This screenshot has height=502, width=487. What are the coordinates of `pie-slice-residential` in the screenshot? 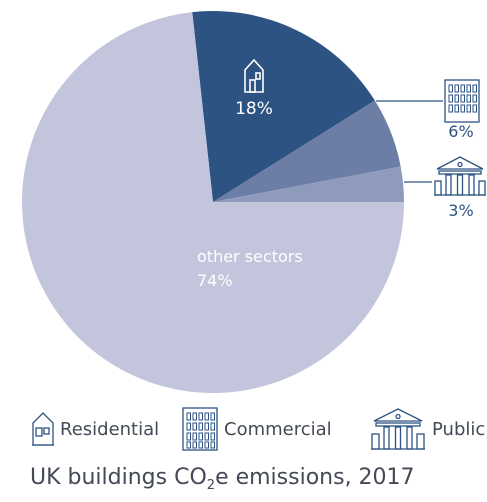 It's located at (283, 107).